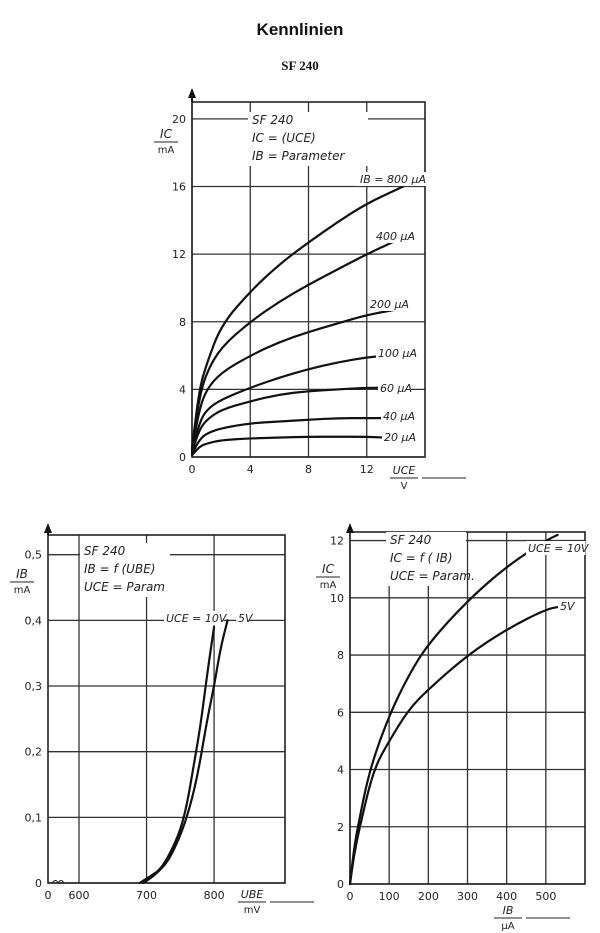  I want to click on x-tick-label: 500, so click(545, 896).